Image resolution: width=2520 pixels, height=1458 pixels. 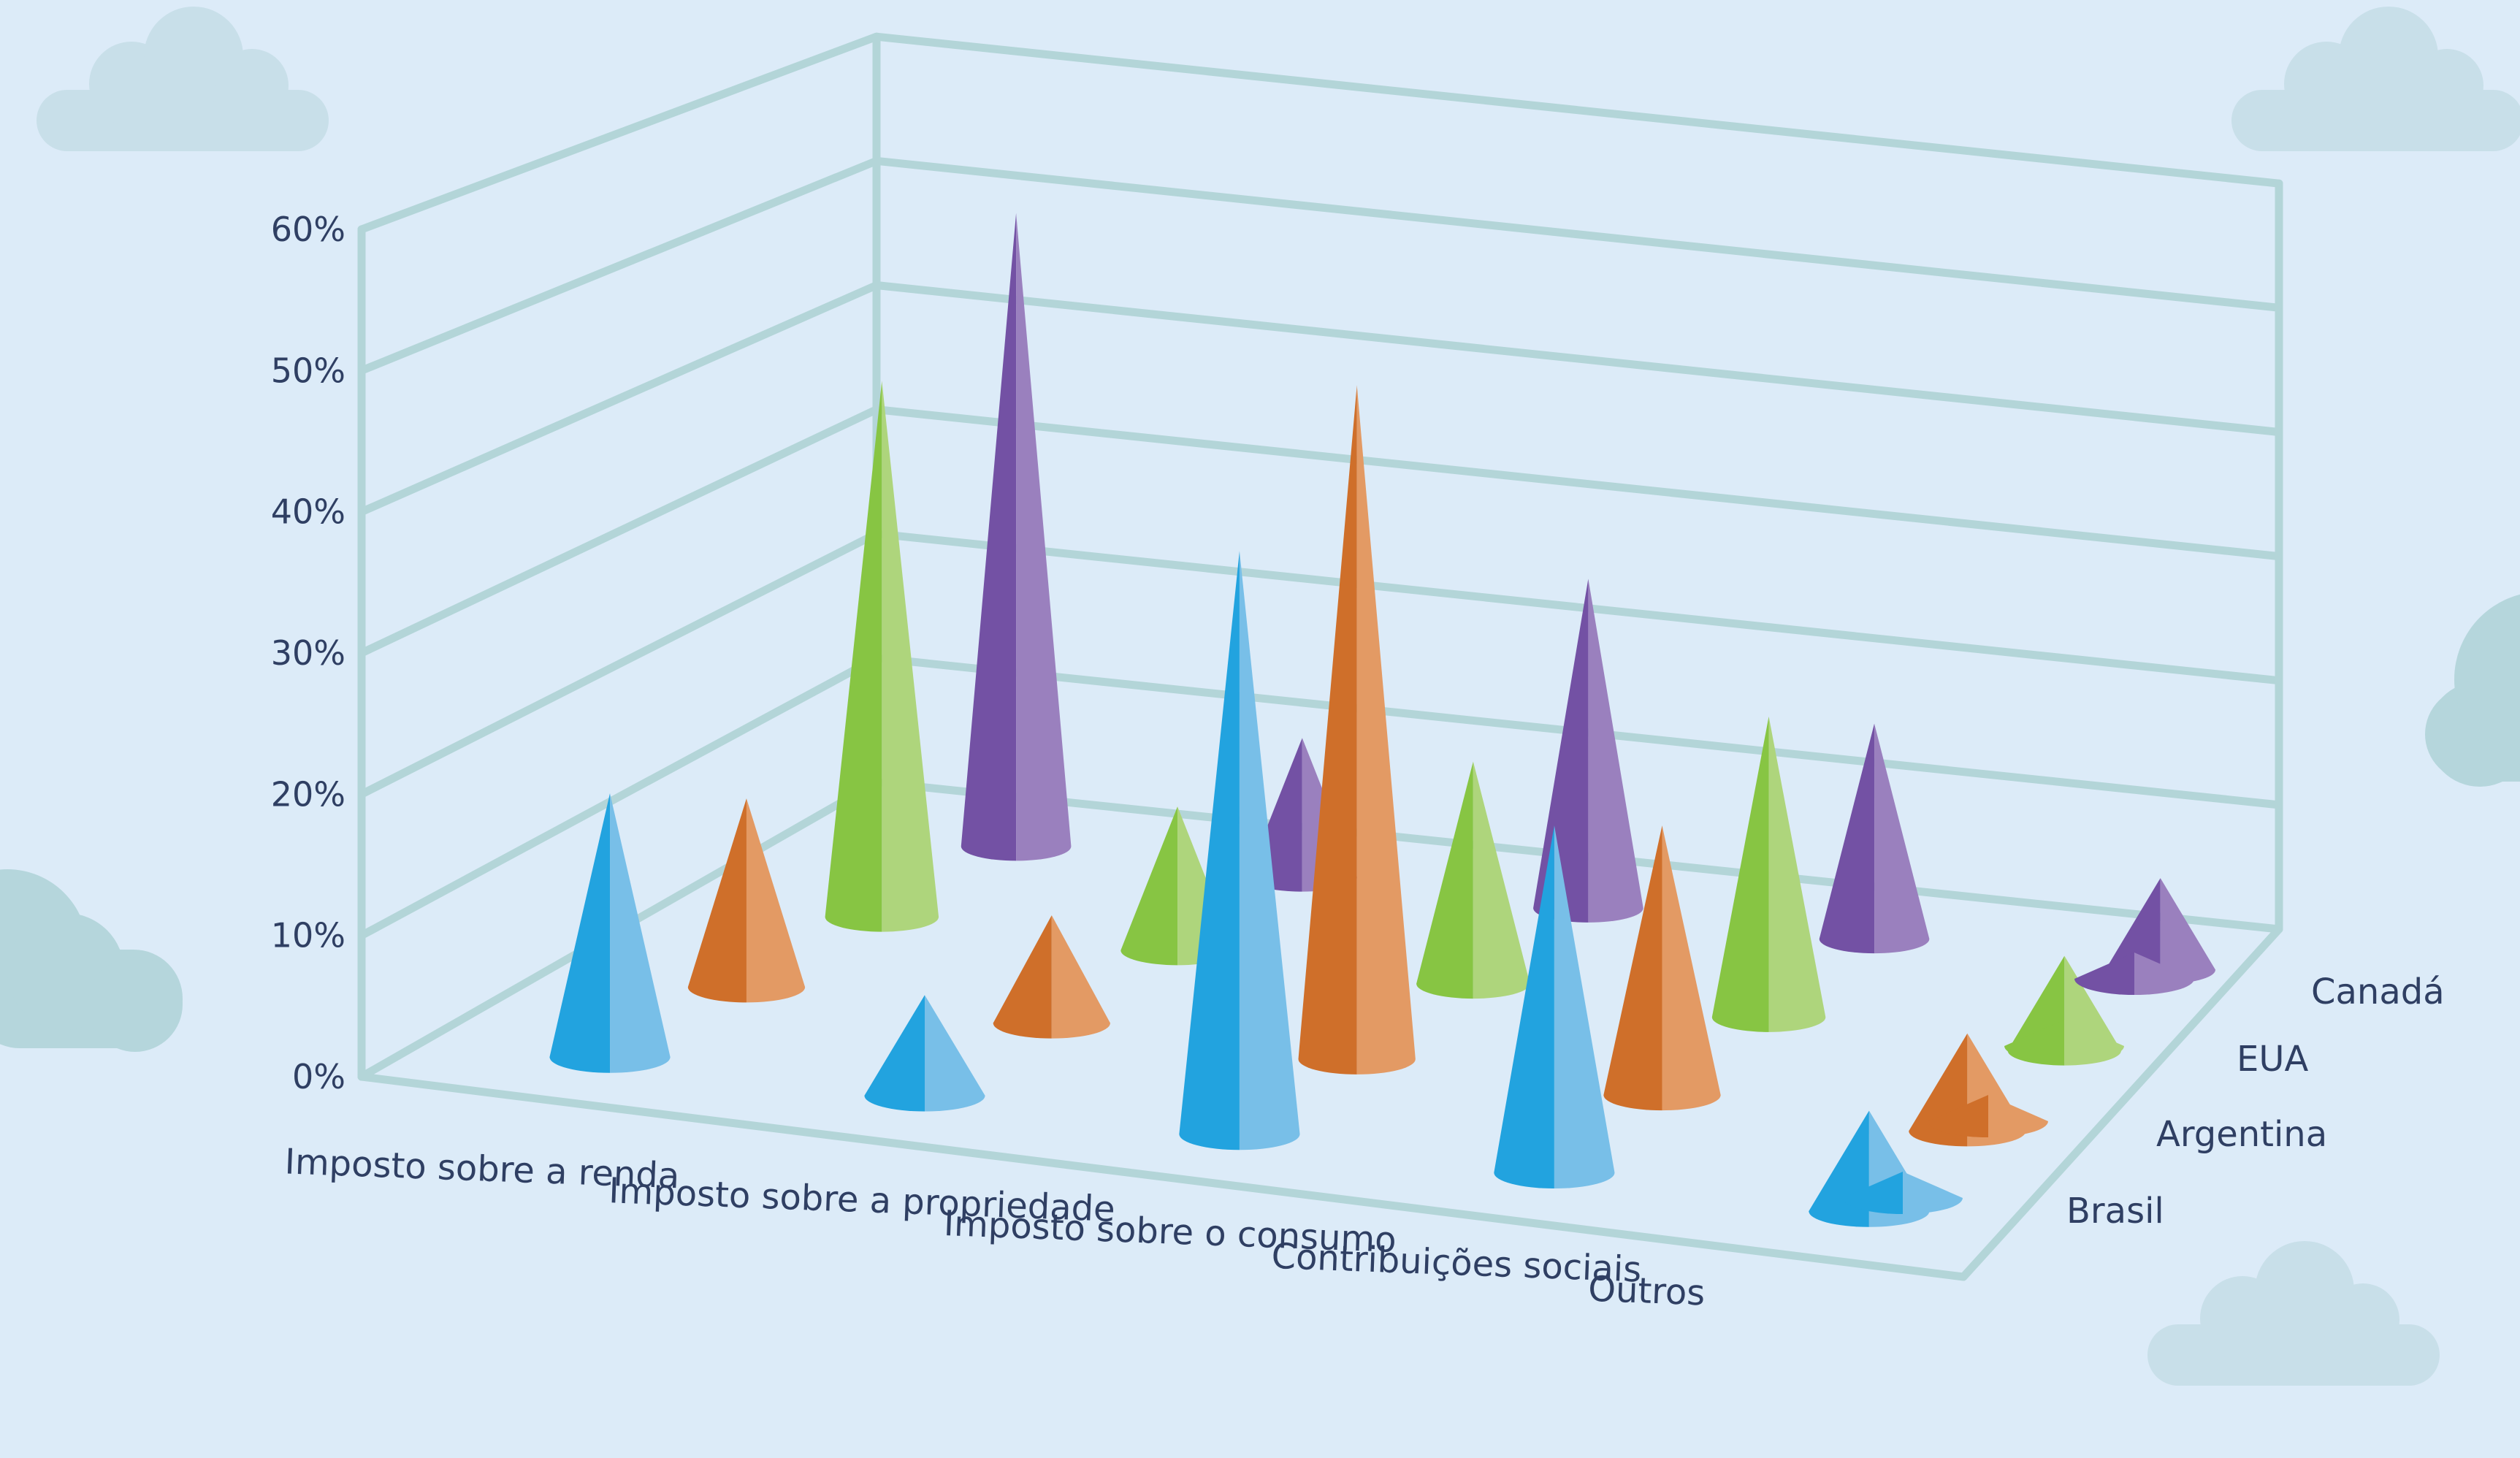 I want to click on legend-label: Argentina, so click(x=2241, y=1134).